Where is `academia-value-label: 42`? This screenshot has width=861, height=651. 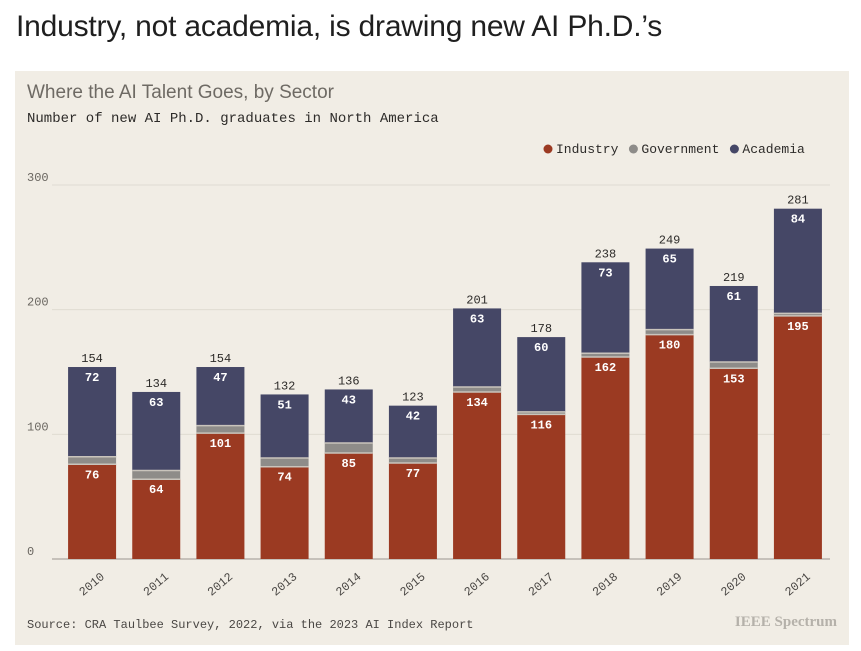 academia-value-label: 42 is located at coordinates (413, 417).